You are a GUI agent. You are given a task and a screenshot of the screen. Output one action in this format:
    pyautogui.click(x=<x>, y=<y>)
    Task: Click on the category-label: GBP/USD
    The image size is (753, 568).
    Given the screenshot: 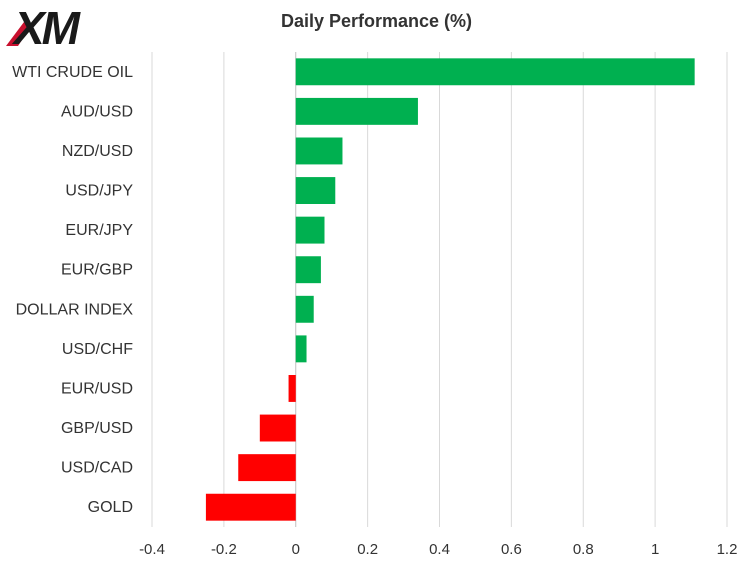 What is the action you would take?
    pyautogui.click(x=97, y=428)
    